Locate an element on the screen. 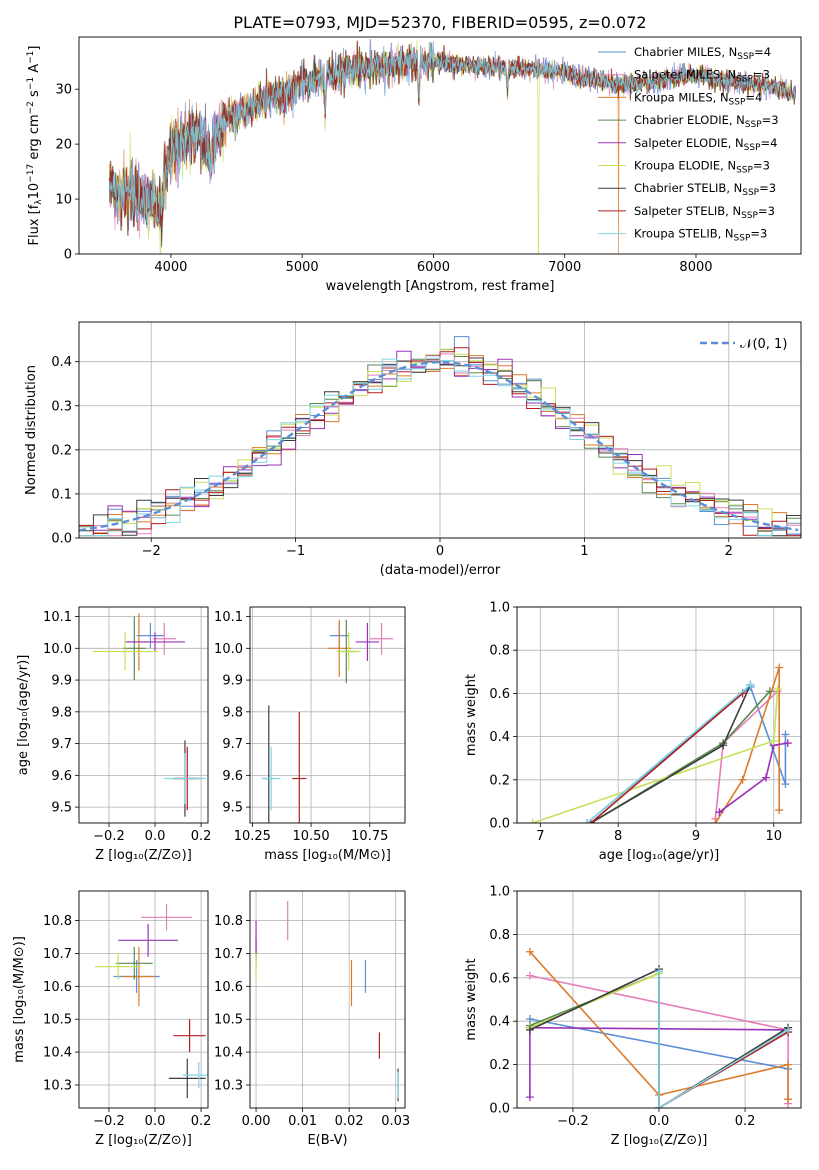  x-axis-label: mass [log₁₀(M/M⊙)] is located at coordinates (327, 855).